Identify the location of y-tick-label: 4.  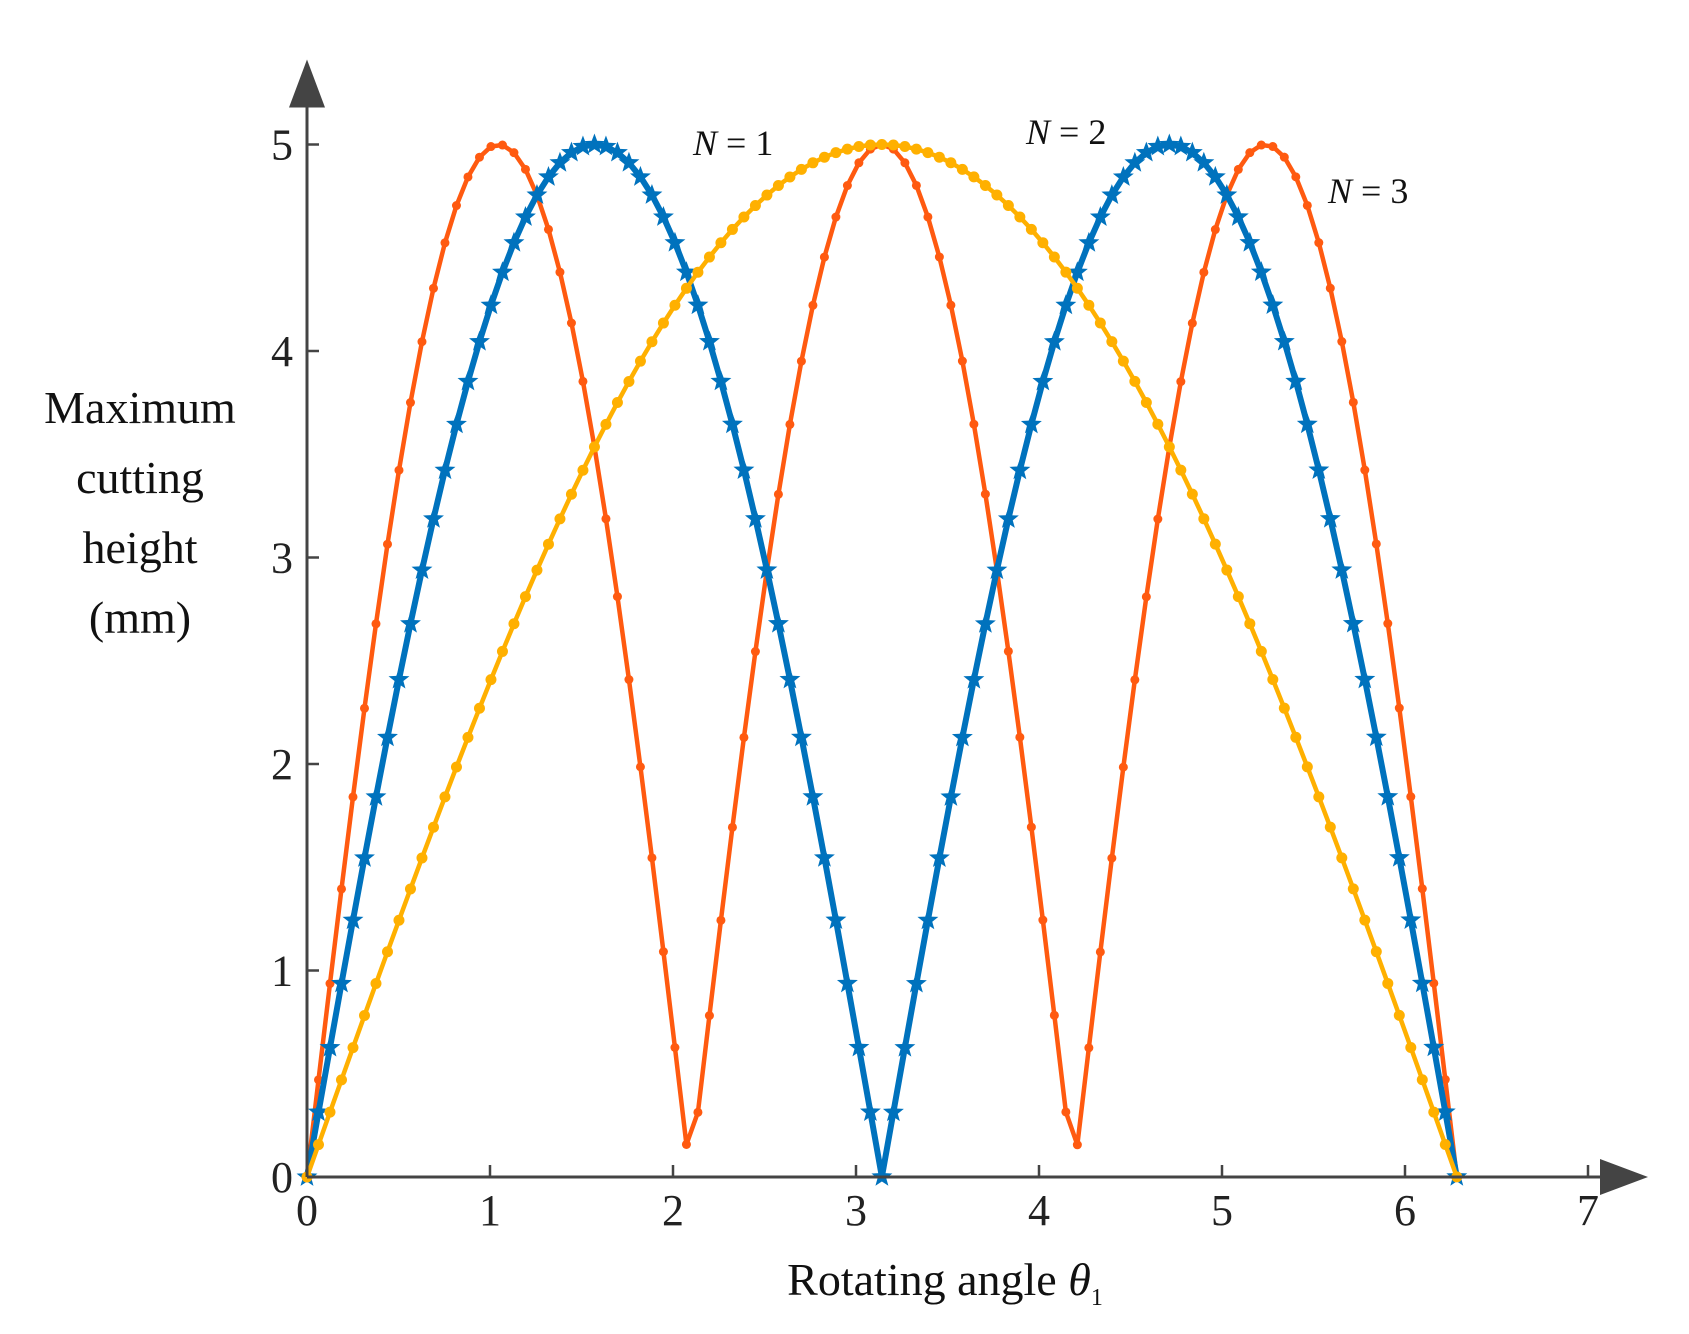
(282, 351).